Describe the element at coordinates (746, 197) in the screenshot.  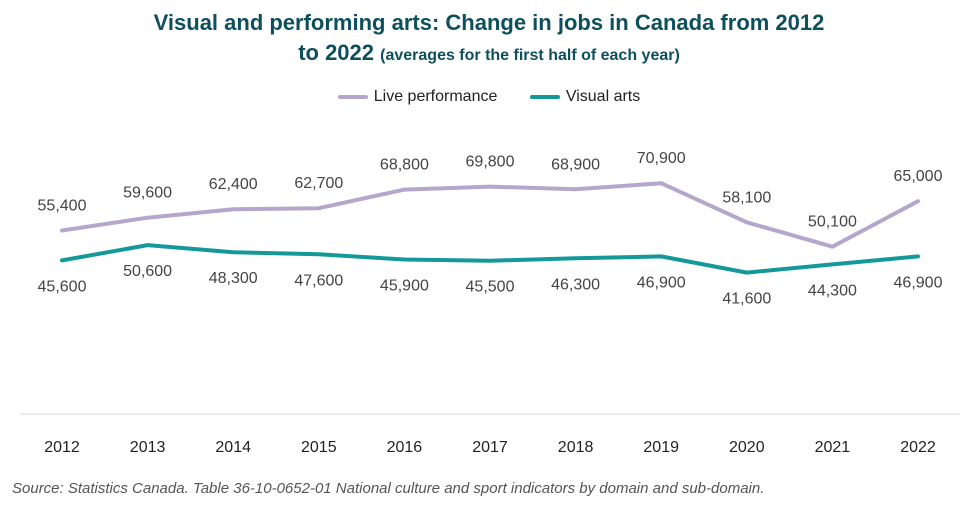
I see `data-label-live-performance-2020: 58,100` at that location.